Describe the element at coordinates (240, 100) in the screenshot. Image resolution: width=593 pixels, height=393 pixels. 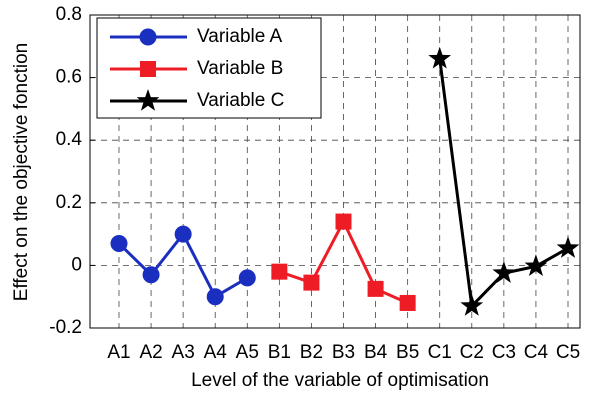
I see `legend-label: Variable C` at that location.